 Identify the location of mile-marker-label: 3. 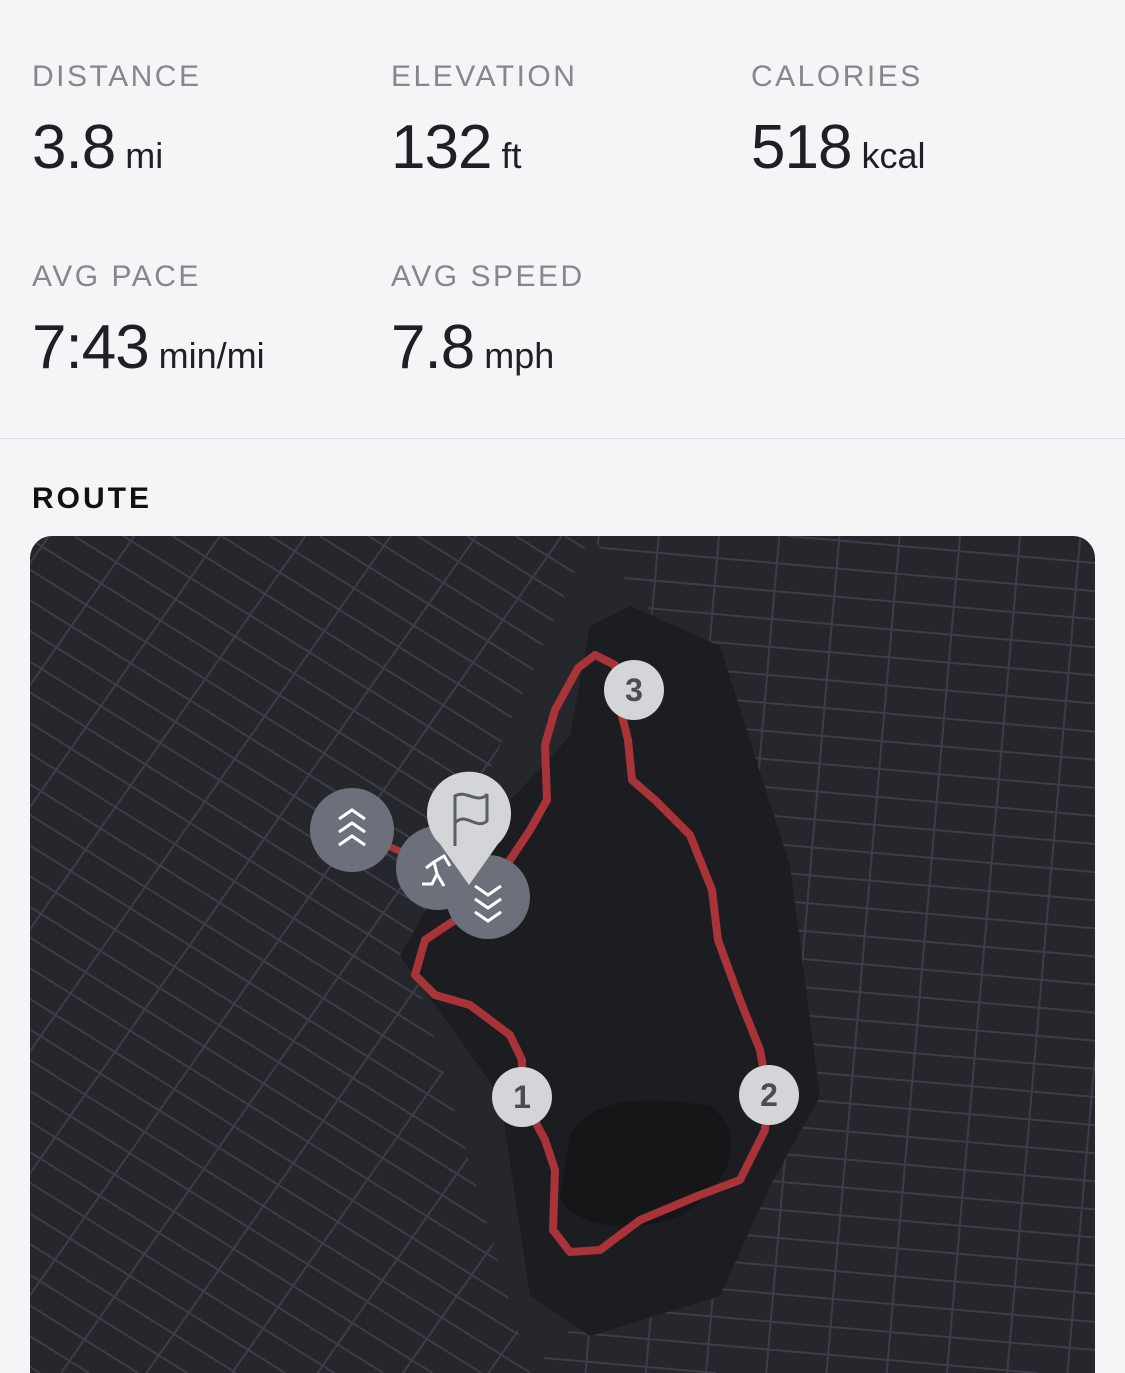
(634, 690).